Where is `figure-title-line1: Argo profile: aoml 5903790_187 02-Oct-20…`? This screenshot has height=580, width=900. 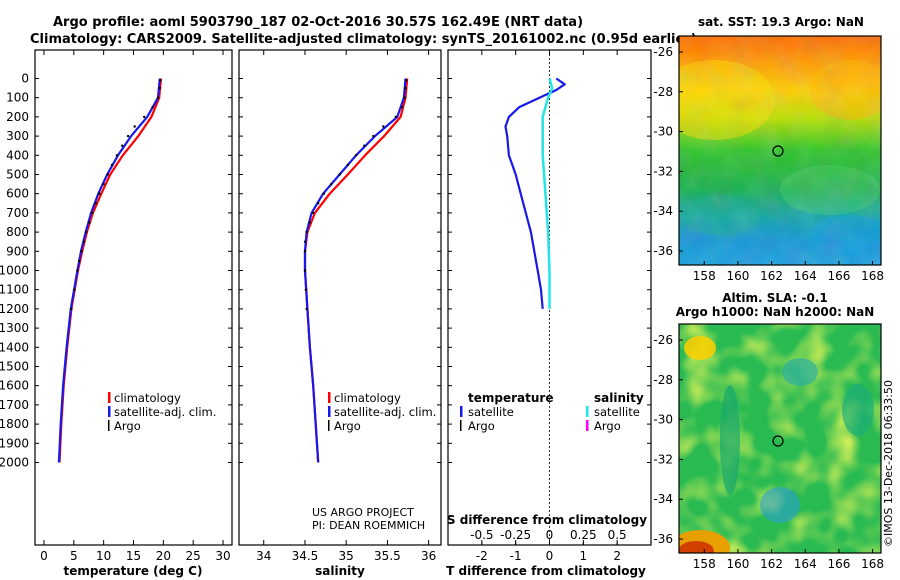 figure-title-line1: Argo profile: aoml 5903790_187 02-Oct-20… is located at coordinates (318, 22).